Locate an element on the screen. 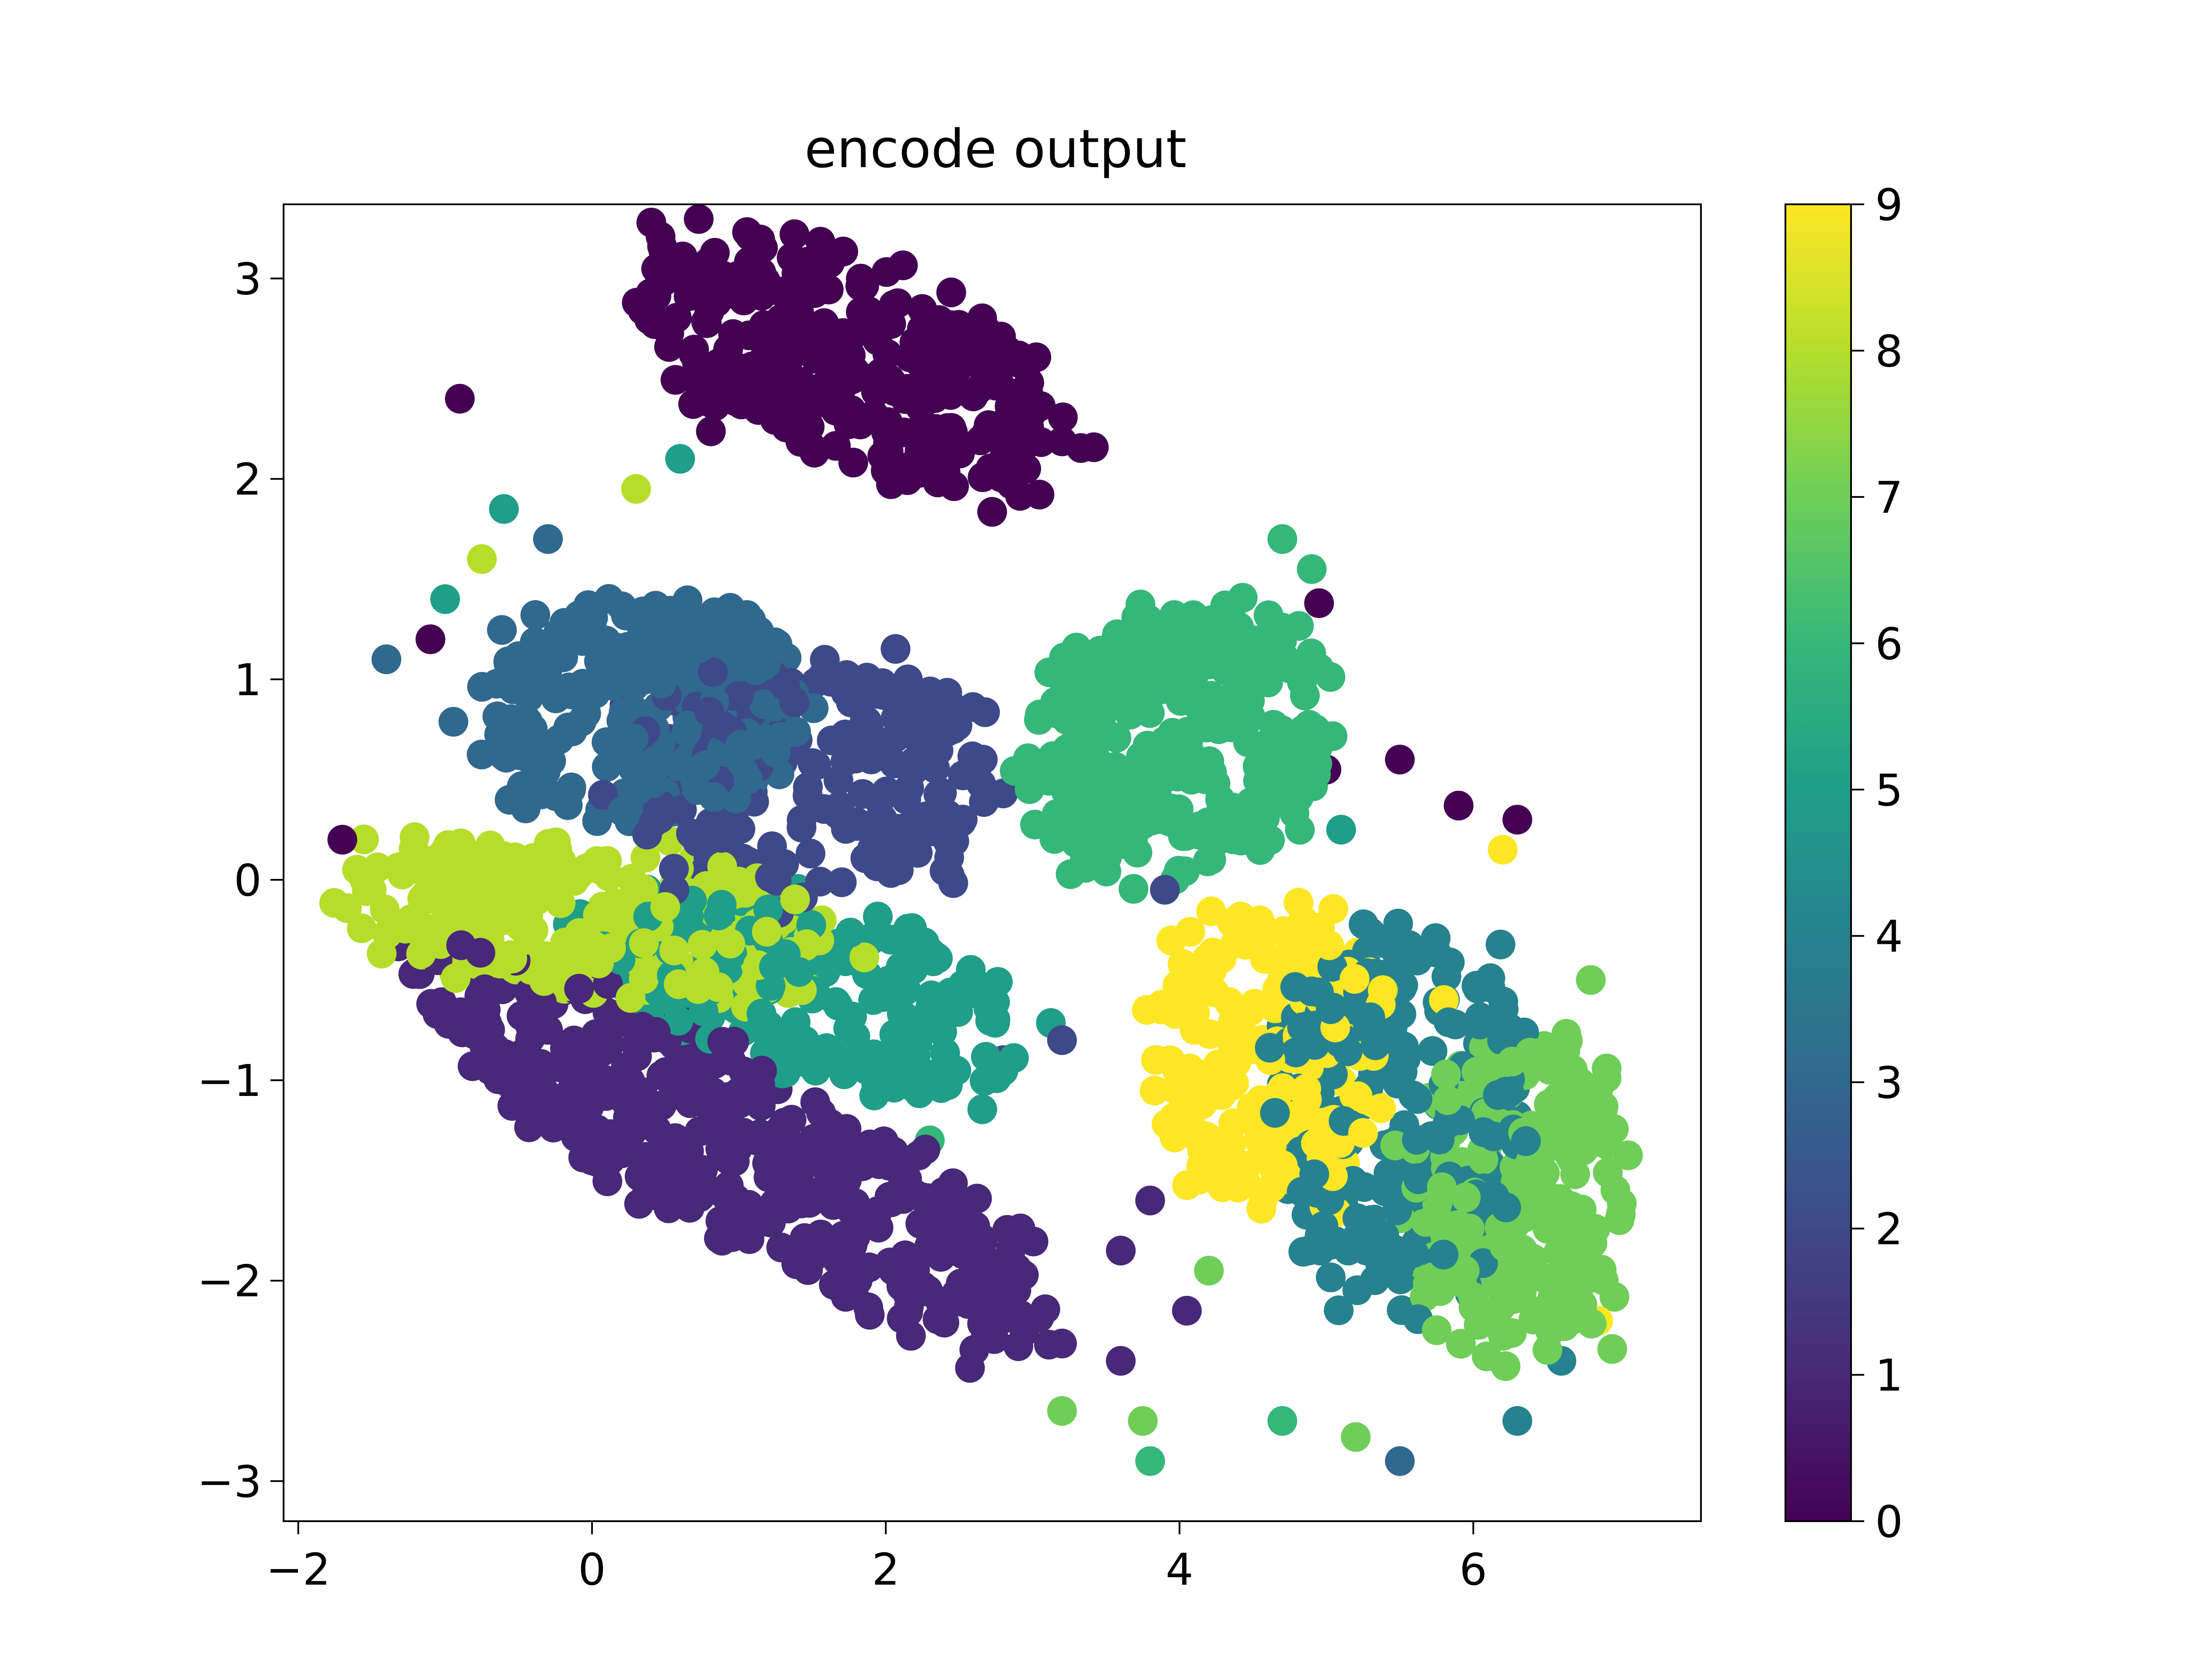 This screenshot has height=1680, width=2188. colorbar-tick-label: 6 is located at coordinates (1889, 643).